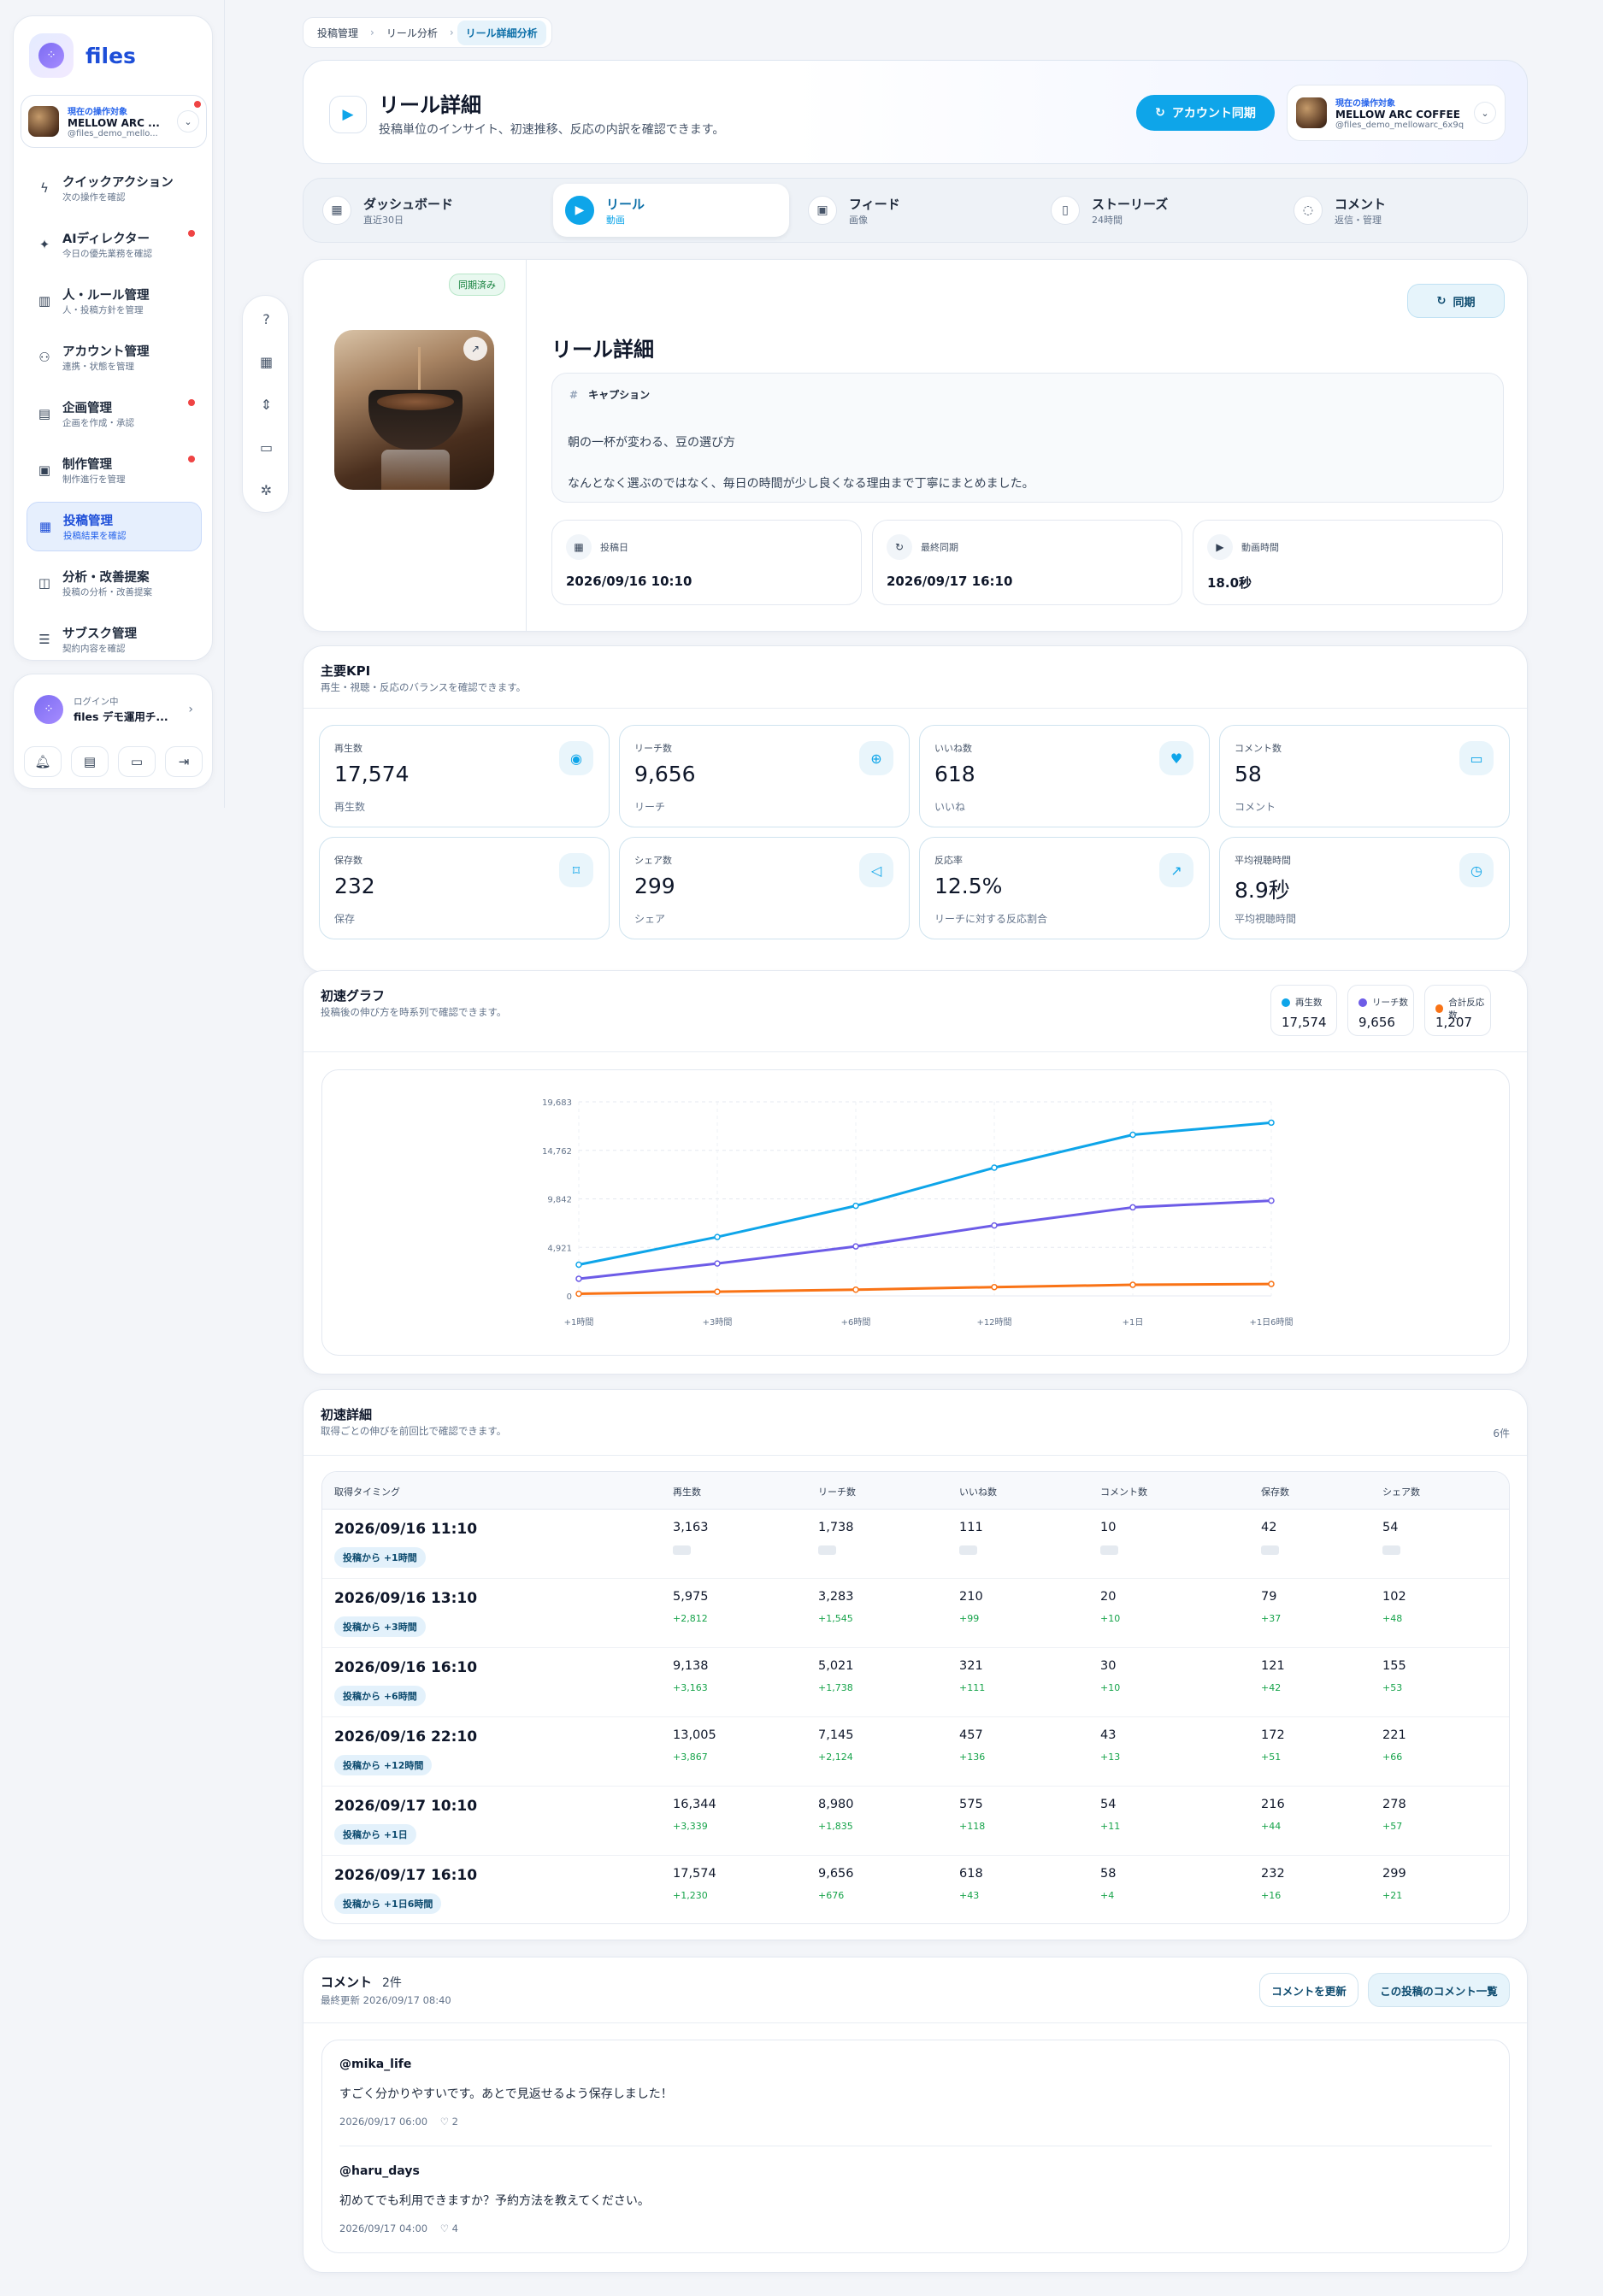 Image resolution: width=1603 pixels, height=2296 pixels. I want to click on comment-user: @mika_life, so click(375, 2064).